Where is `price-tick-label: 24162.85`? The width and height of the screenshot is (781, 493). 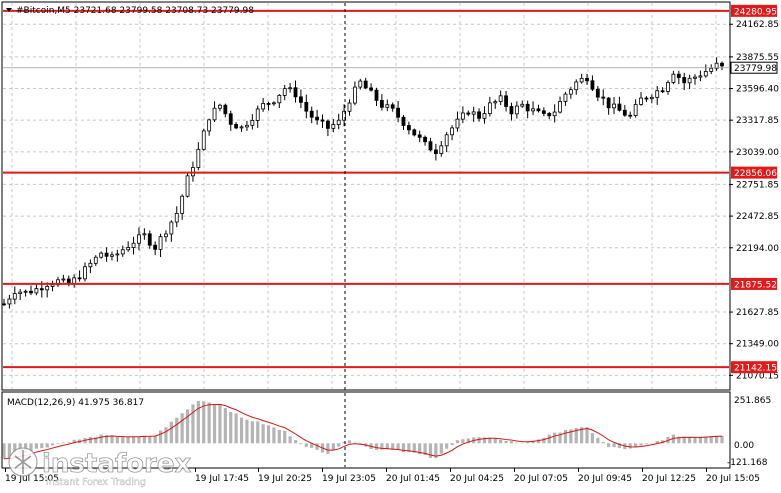
price-tick-label: 24162.85 is located at coordinates (757, 25).